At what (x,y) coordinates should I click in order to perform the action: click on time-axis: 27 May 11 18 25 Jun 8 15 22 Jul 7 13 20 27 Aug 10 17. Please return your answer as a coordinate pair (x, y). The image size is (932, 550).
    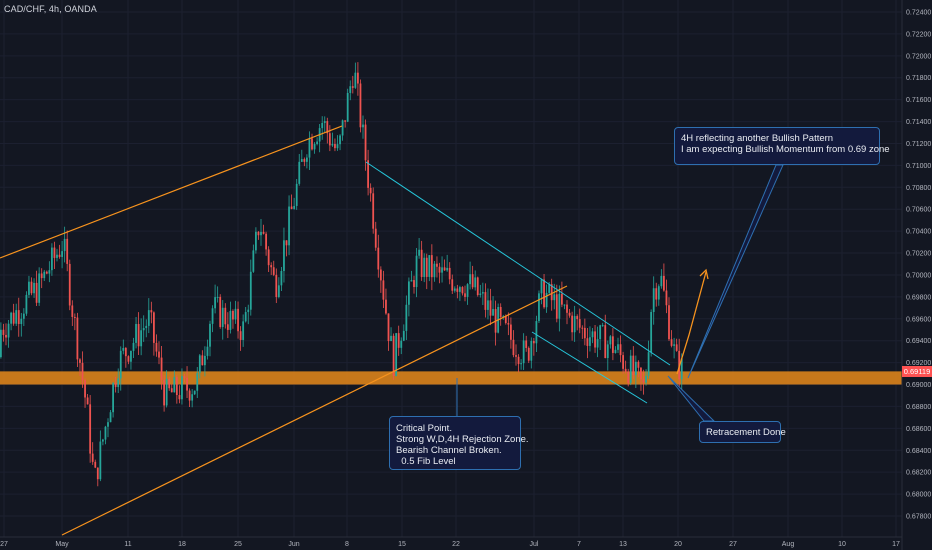
    Looking at the image, I should click on (450, 544).